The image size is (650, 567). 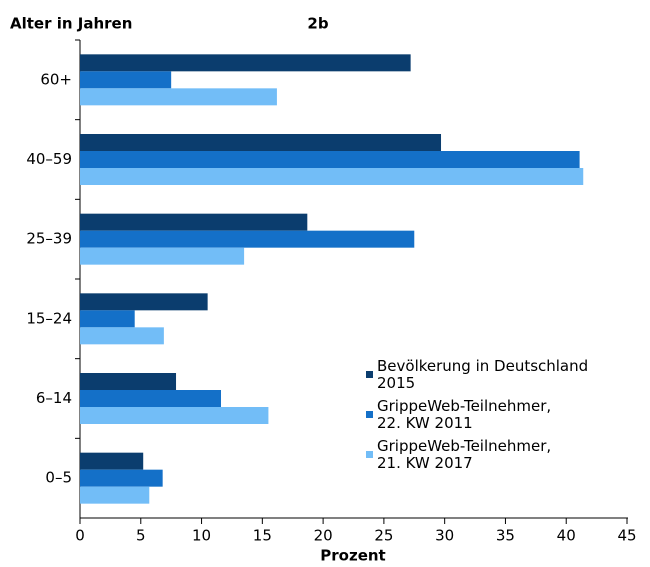 I want to click on x-tick-label: 20, so click(x=323, y=536).